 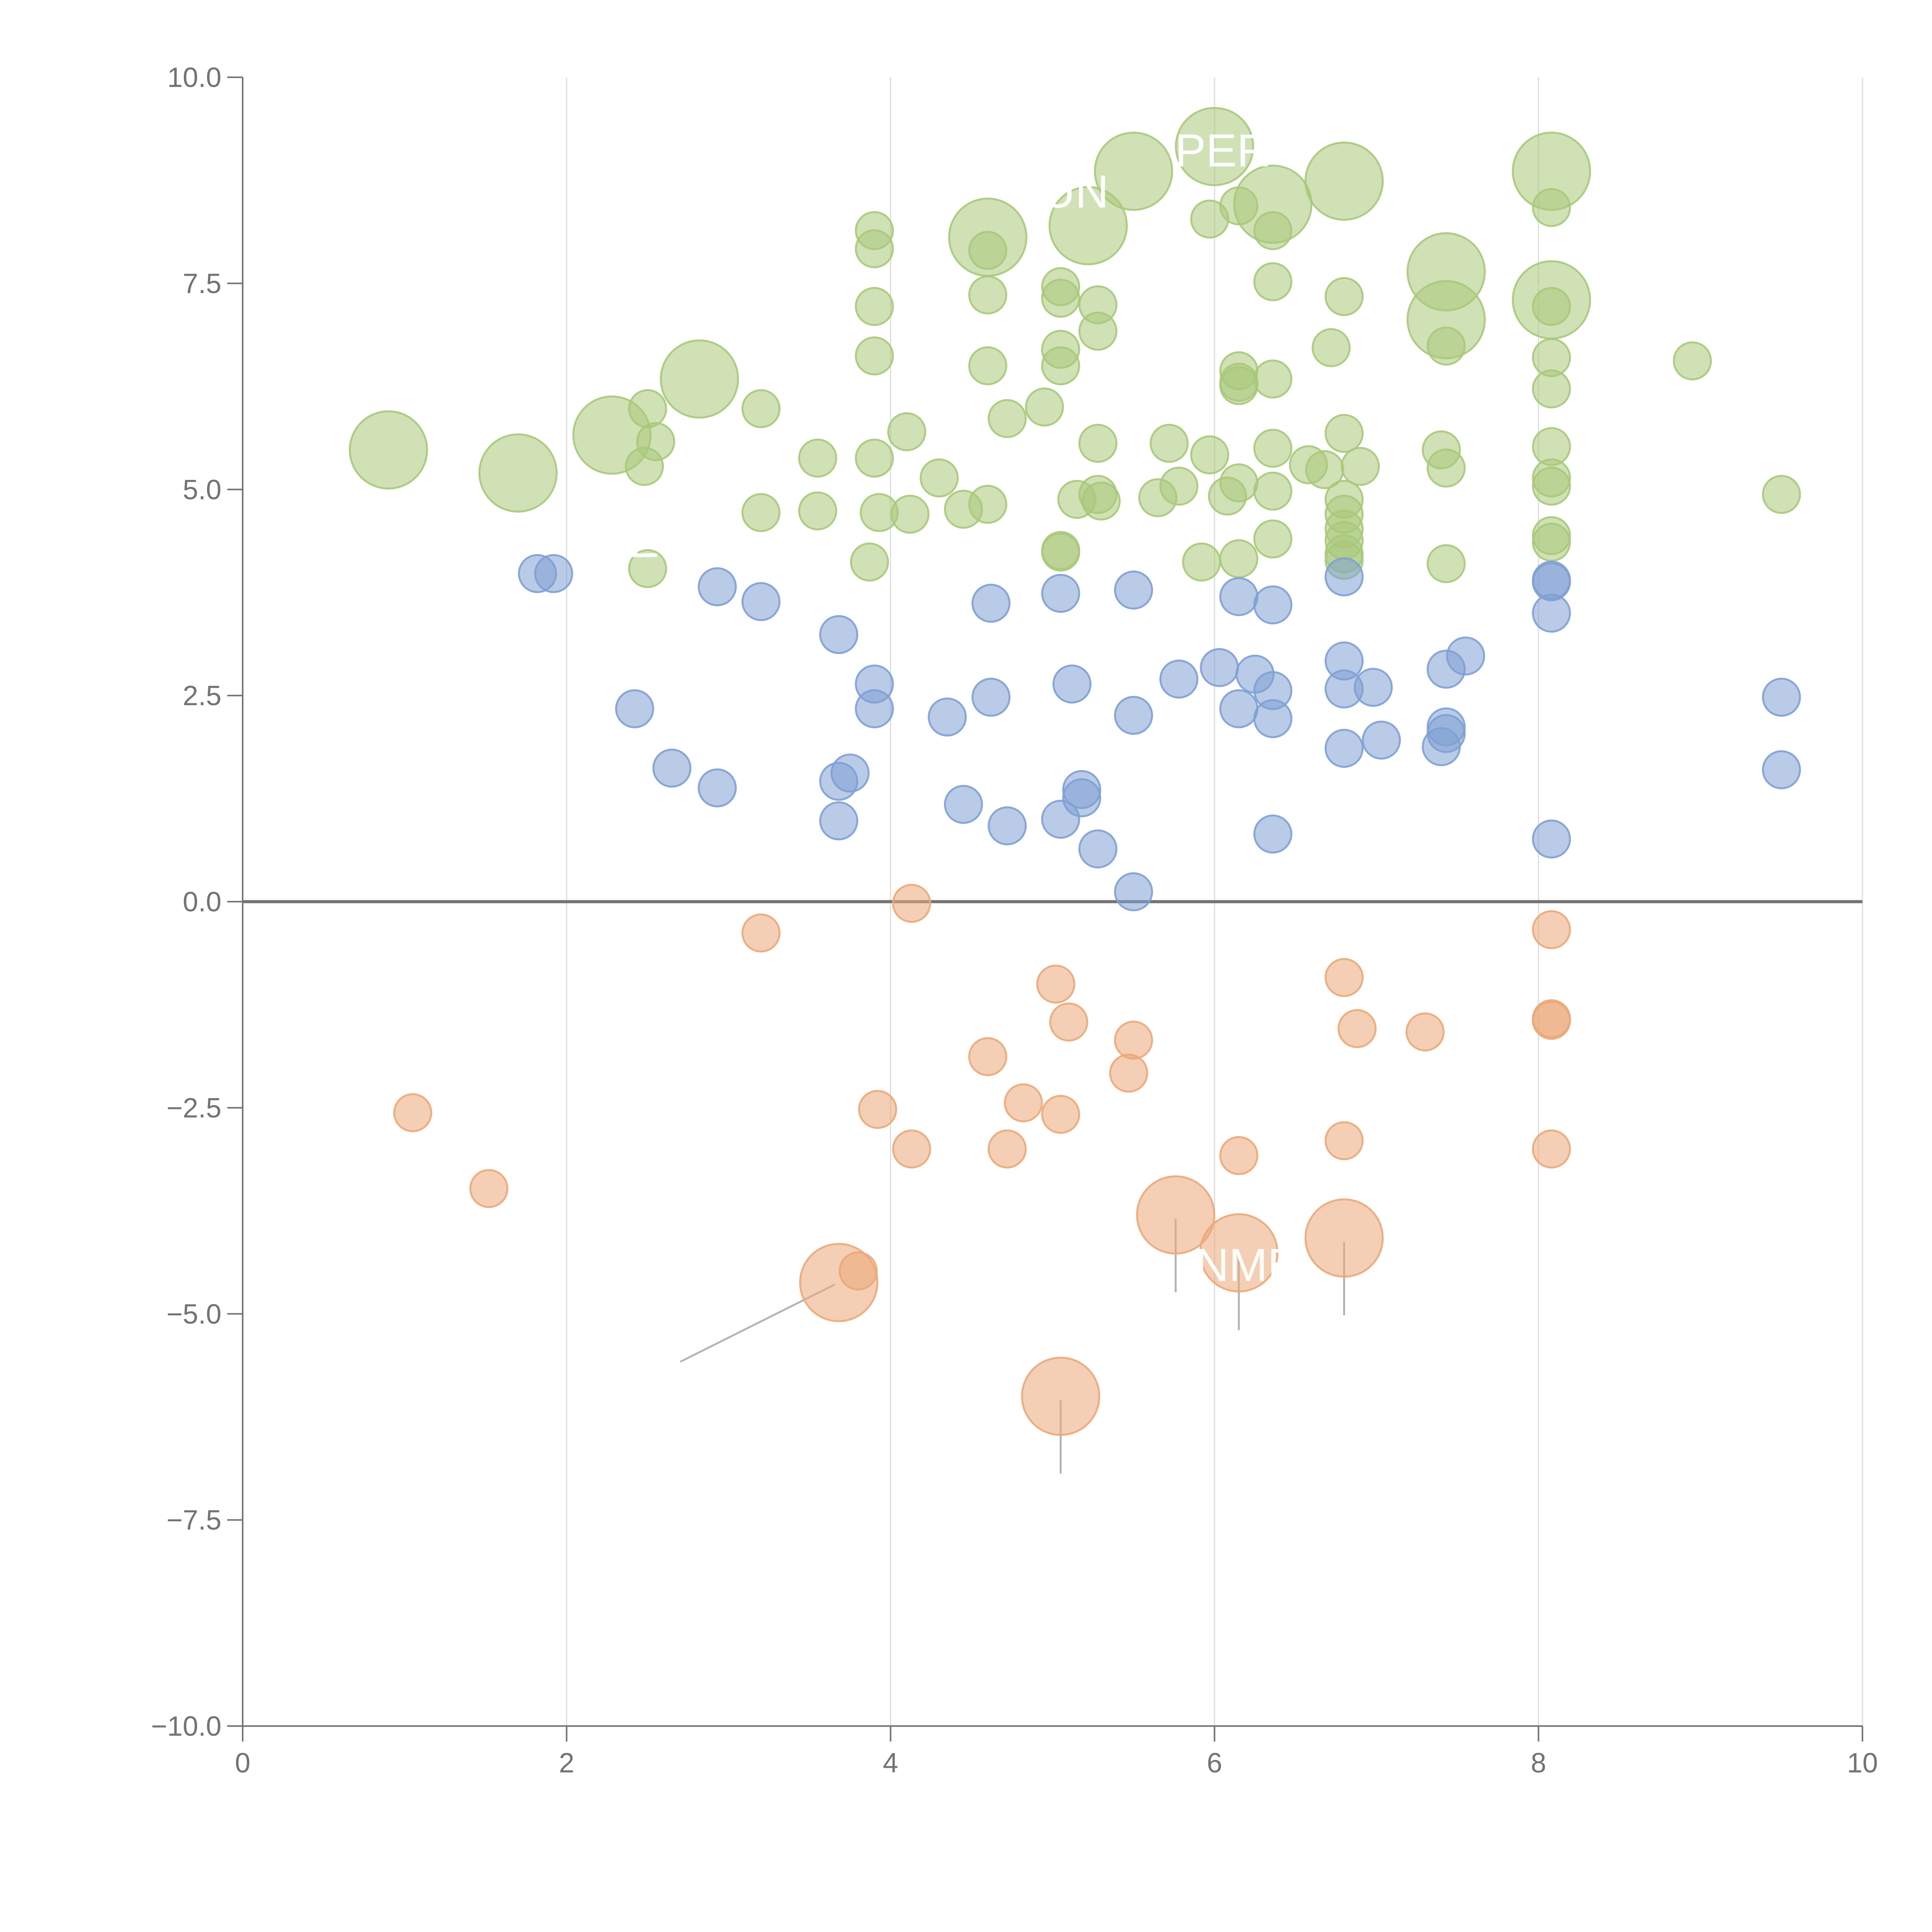 What do you see at coordinates (243, 1764) in the screenshot?
I see `x-tick-label: 0` at bounding box center [243, 1764].